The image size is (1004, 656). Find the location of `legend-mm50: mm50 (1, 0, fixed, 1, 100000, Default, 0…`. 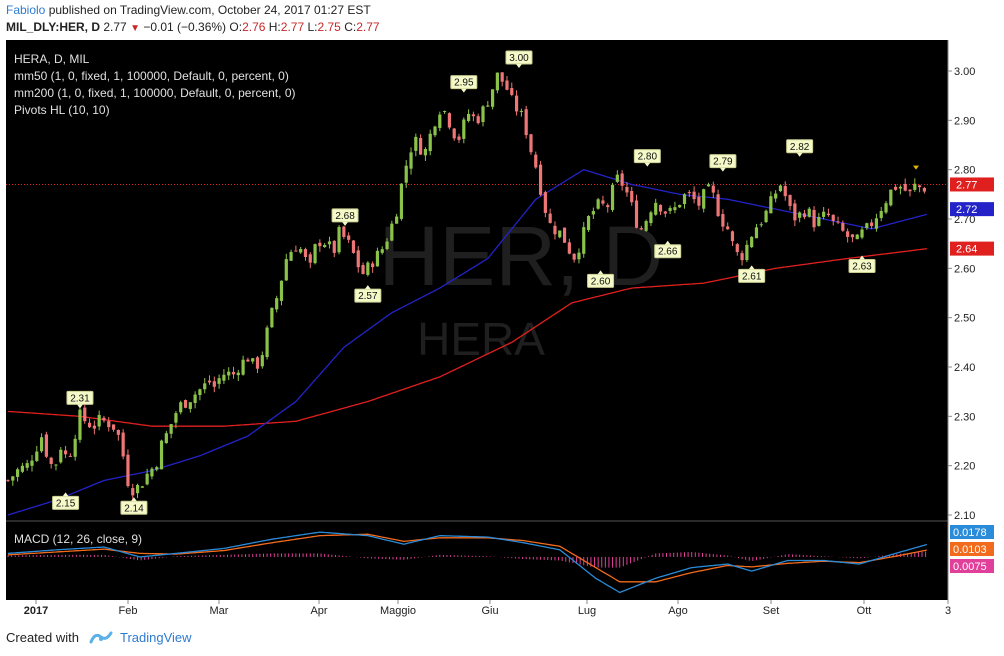

legend-mm50: mm50 (1, 0, fixed, 1, 100000, Default, 0… is located at coordinates (151, 76).